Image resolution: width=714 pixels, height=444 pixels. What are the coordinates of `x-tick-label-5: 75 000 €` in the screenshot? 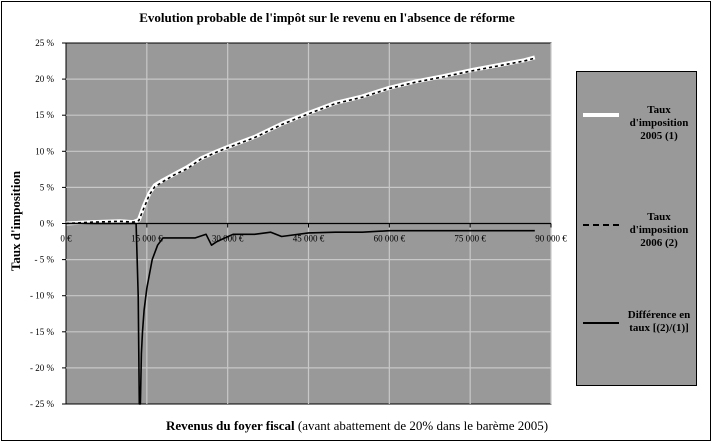 It's located at (470, 239).